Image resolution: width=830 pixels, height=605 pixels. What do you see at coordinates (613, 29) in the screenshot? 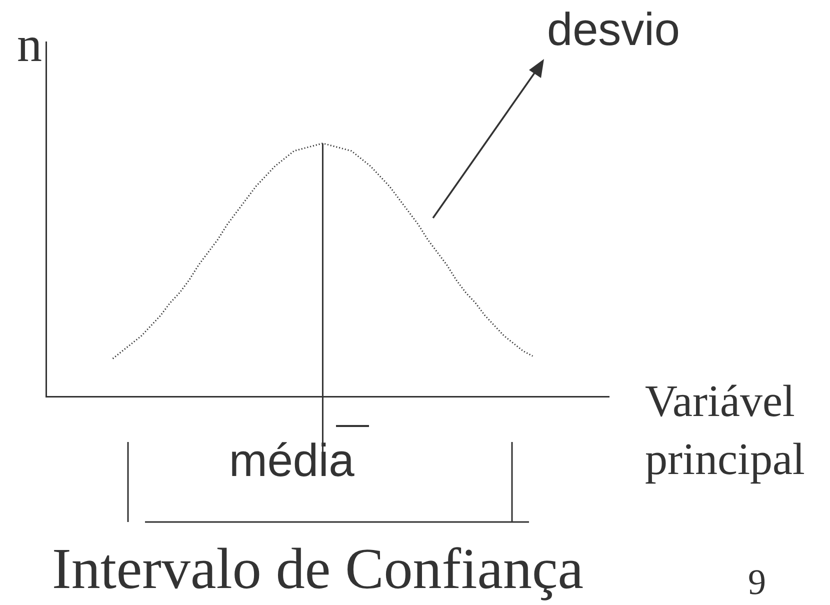
I see `text: desvio` at bounding box center [613, 29].